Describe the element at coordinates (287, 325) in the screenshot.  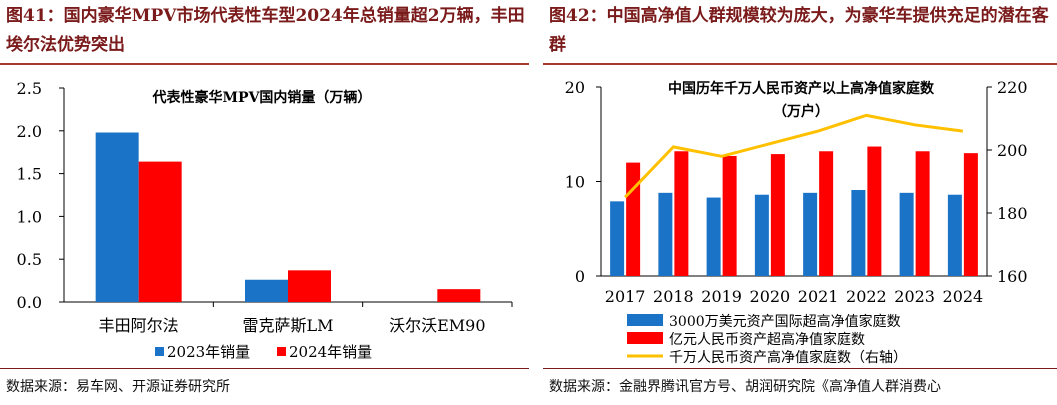
I see `x-tick-label: 雷克萨斯LM` at that location.